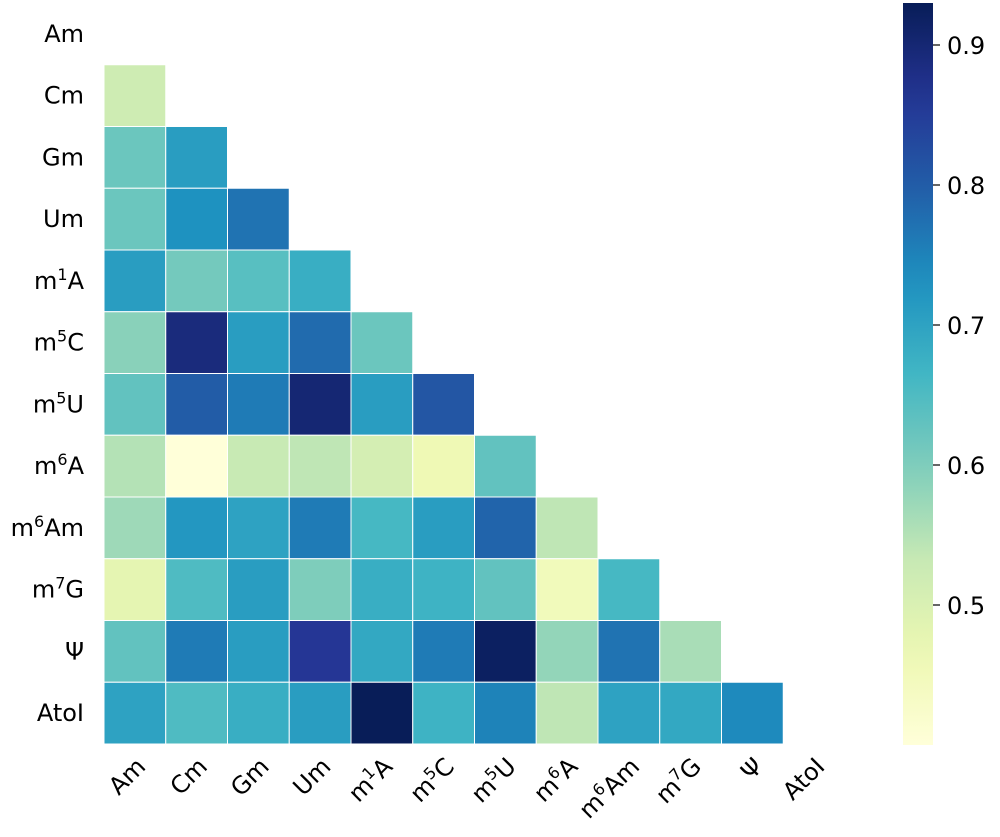 Image resolution: width=1000 pixels, height=837 pixels. Describe the element at coordinates (60, 713) in the screenshot. I see `y-label-11: AtoI` at that location.